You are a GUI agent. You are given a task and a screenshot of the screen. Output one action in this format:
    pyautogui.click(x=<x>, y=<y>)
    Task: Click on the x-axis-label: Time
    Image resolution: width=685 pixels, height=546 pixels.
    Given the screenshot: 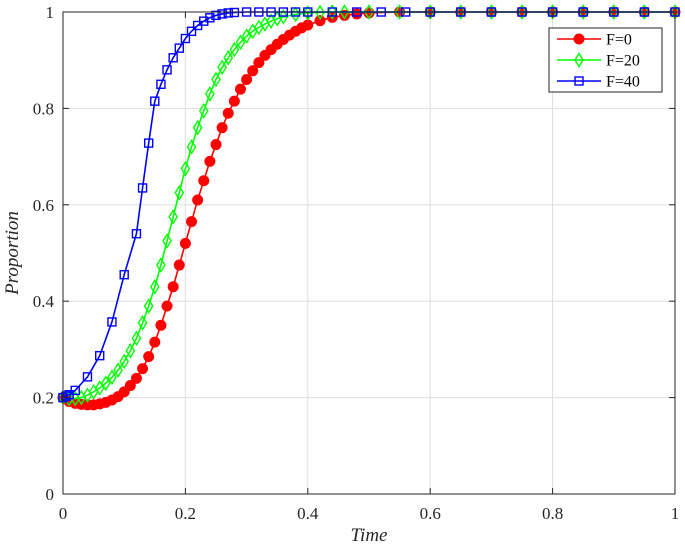 What is the action you would take?
    pyautogui.click(x=369, y=535)
    